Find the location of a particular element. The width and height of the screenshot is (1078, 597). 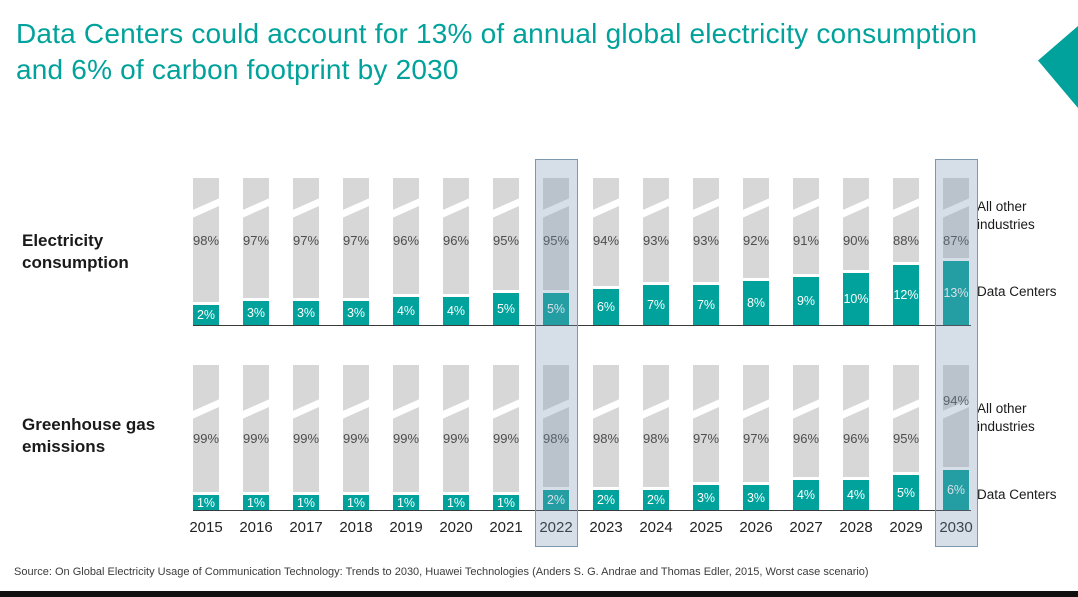

bar-column-2023: 98% 2% is located at coordinates (606, 437).